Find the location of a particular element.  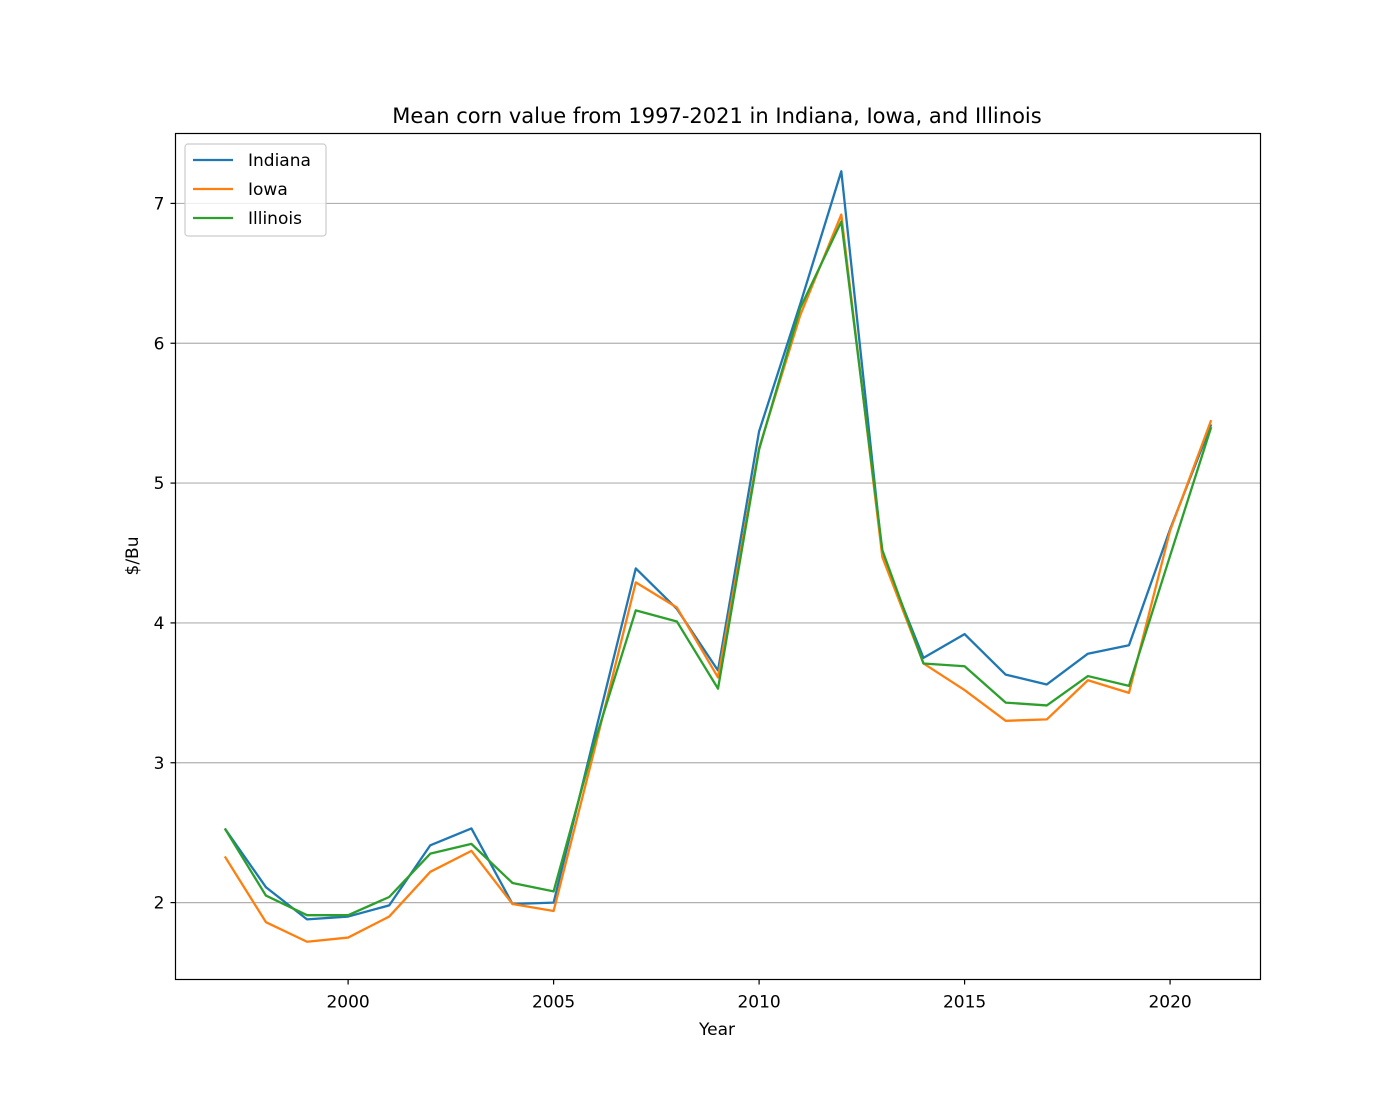

x-tick-label: 2005 is located at coordinates (553, 1003).